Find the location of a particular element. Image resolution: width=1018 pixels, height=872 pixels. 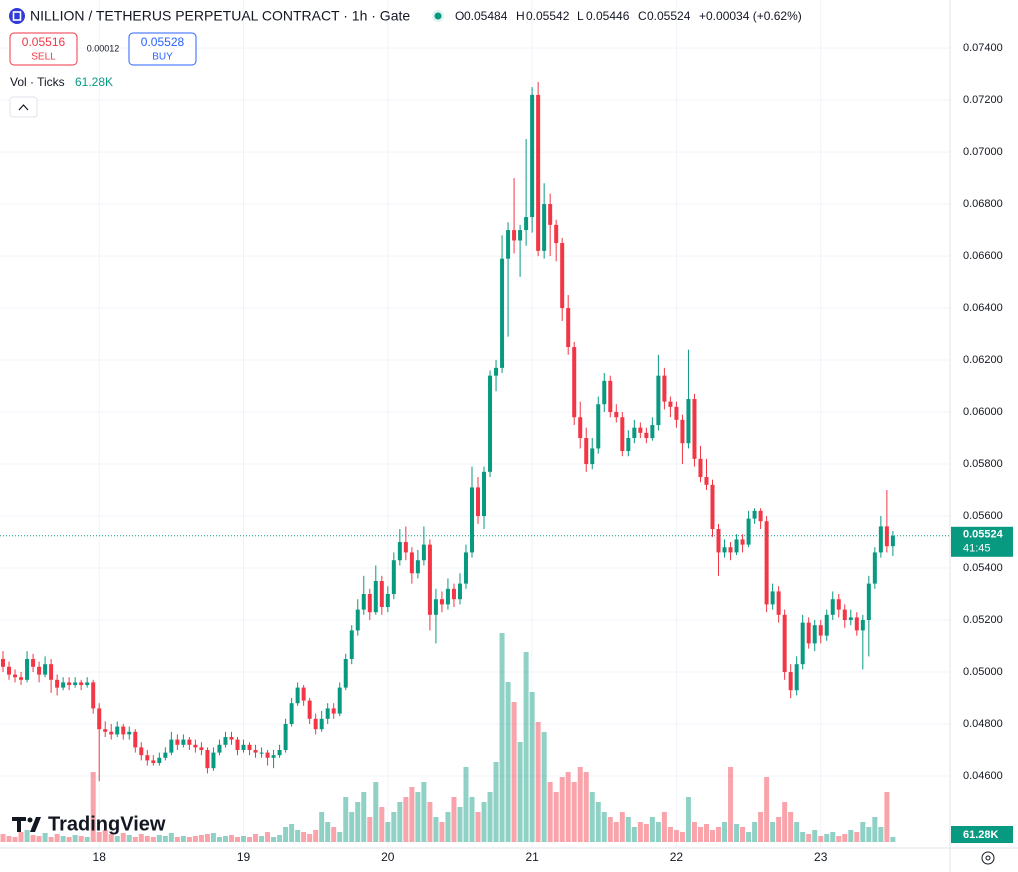

y-tick-label: 0.04600 is located at coordinates (983, 776).